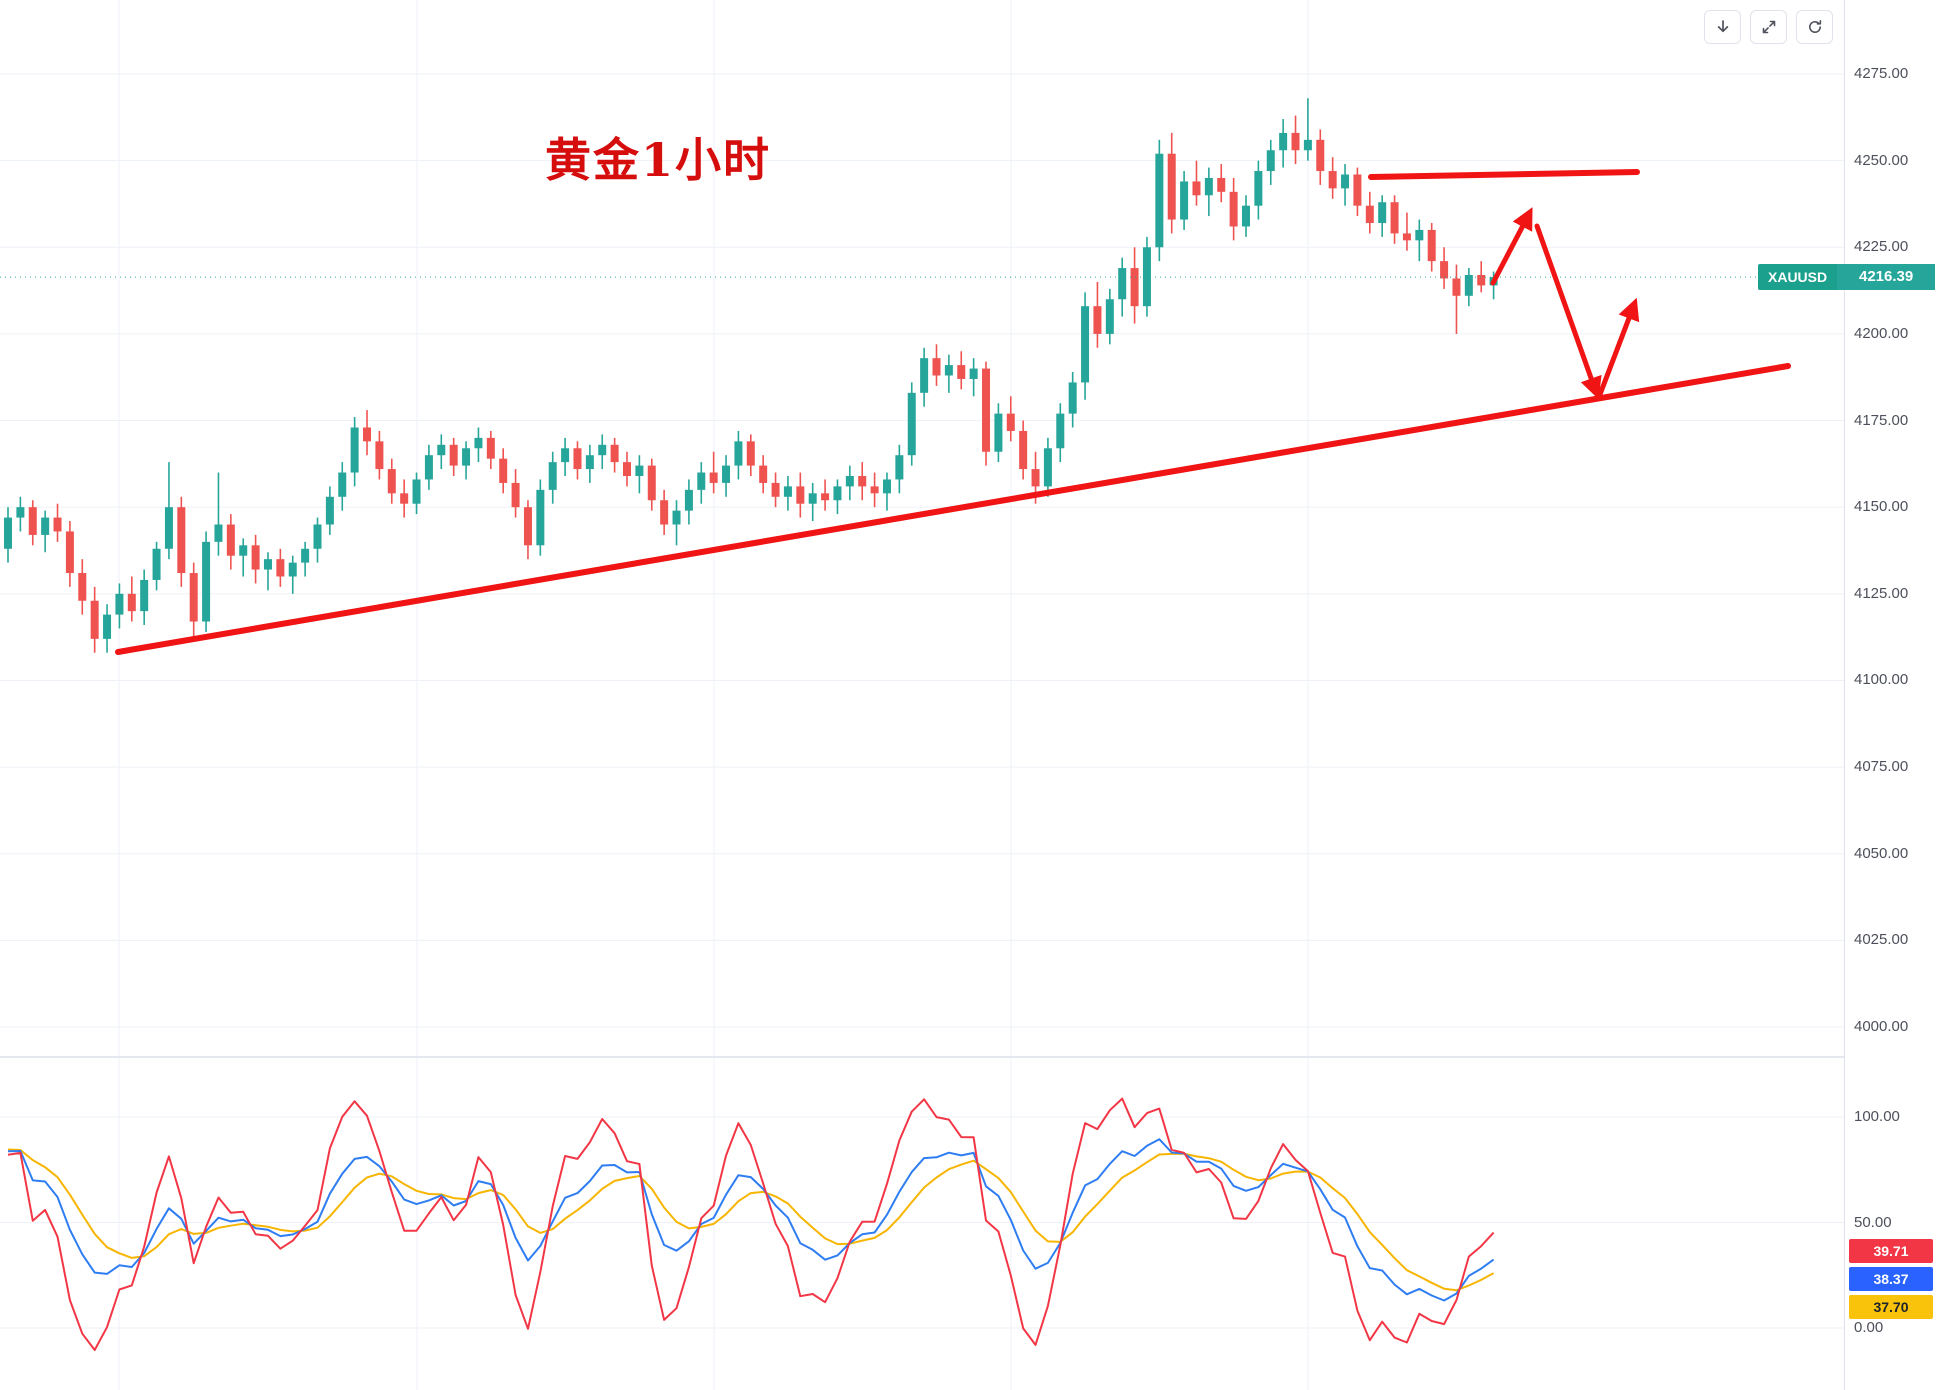 The height and width of the screenshot is (1390, 1941). Describe the element at coordinates (1881, 680) in the screenshot. I see `price-axis-label: 4100.00` at that location.